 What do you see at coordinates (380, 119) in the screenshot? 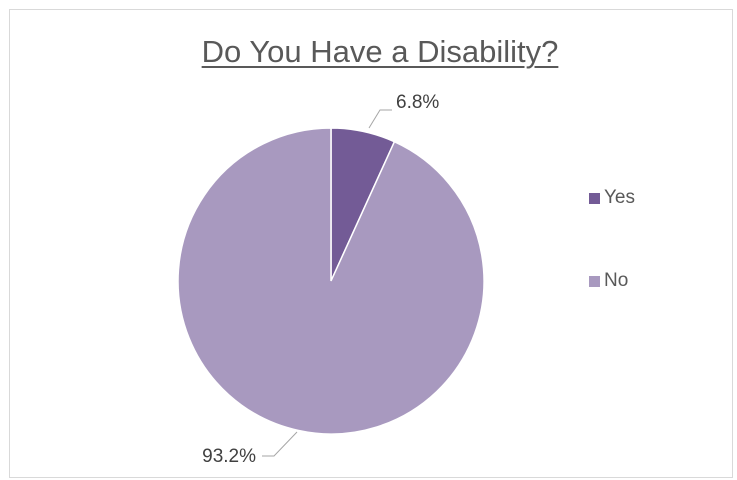
I see `leader-line-yes` at bounding box center [380, 119].